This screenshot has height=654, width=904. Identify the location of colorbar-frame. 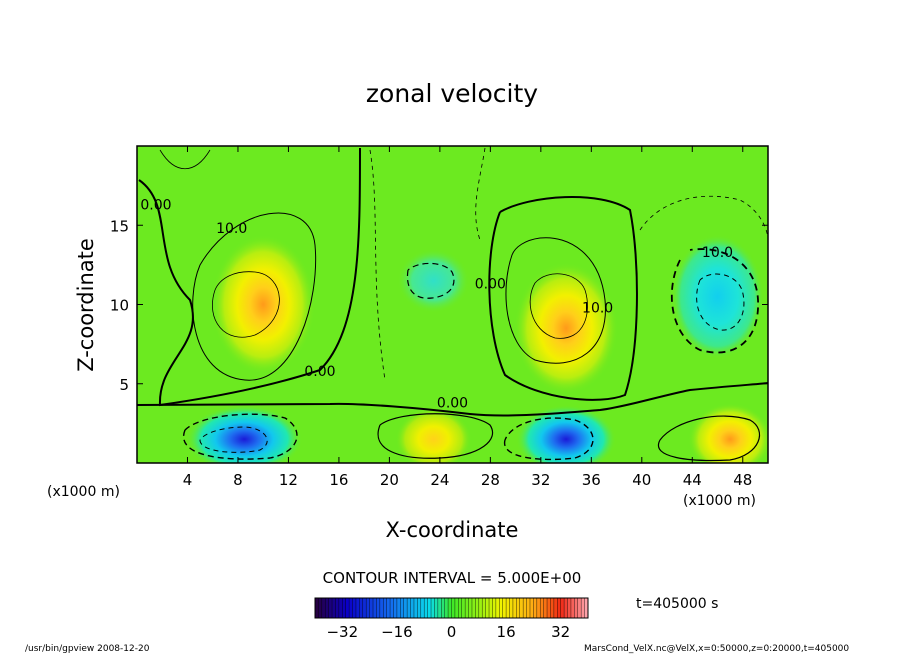
(451, 608).